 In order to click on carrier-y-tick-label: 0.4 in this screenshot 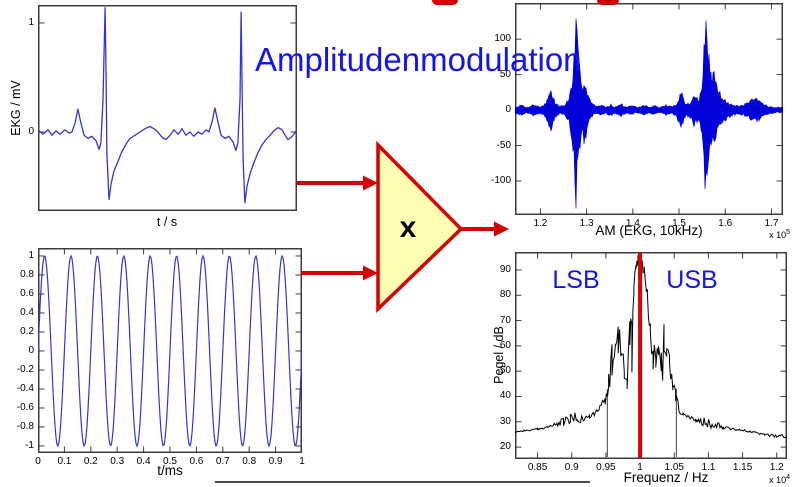, I will do `click(27, 312)`.